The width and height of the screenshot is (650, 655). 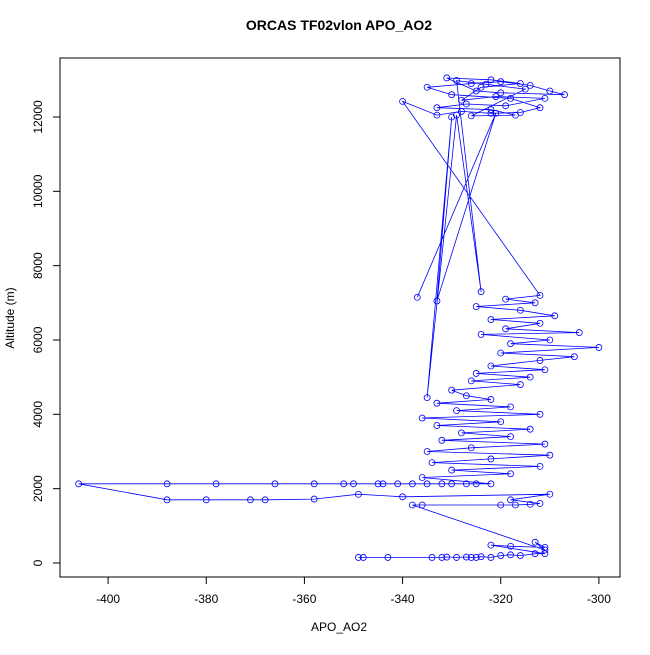 What do you see at coordinates (108, 599) in the screenshot?
I see `x-tick-label: -400` at bounding box center [108, 599].